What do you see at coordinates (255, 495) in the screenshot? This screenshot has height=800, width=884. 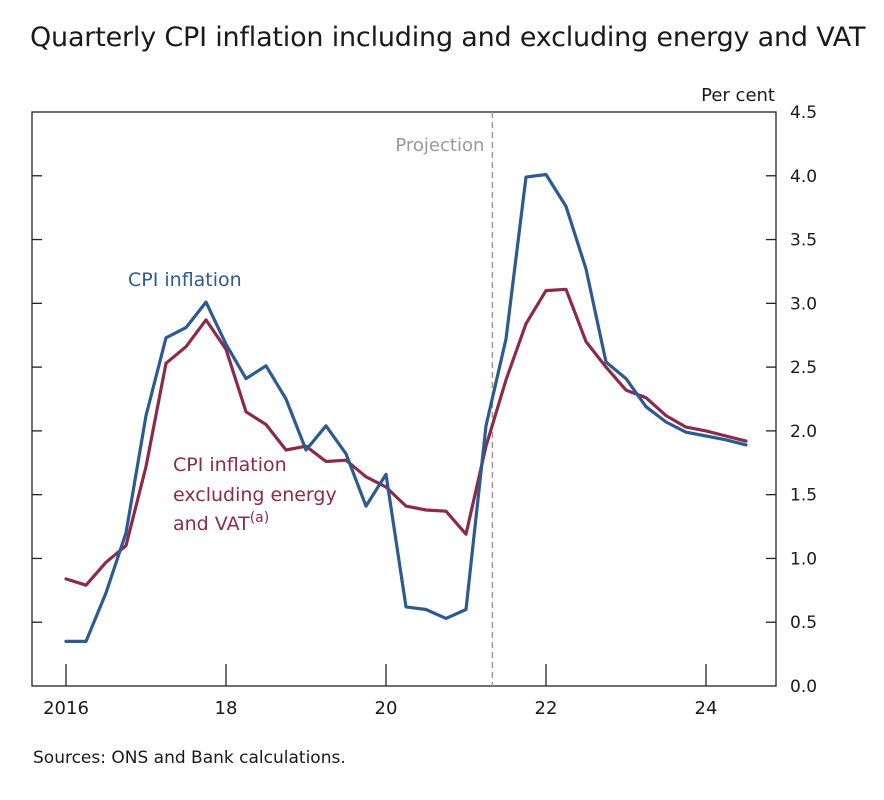 I see `cpi-ex-energy-vat-label-line: excluding energy` at bounding box center [255, 495].